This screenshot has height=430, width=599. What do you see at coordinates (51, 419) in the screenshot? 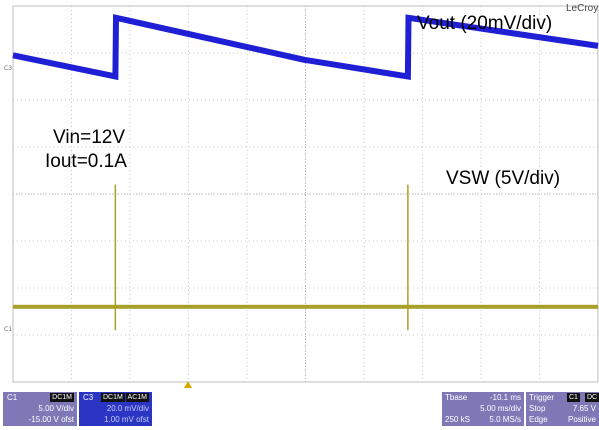
I see `c1-offset: -15.00 V ofst` at bounding box center [51, 419].